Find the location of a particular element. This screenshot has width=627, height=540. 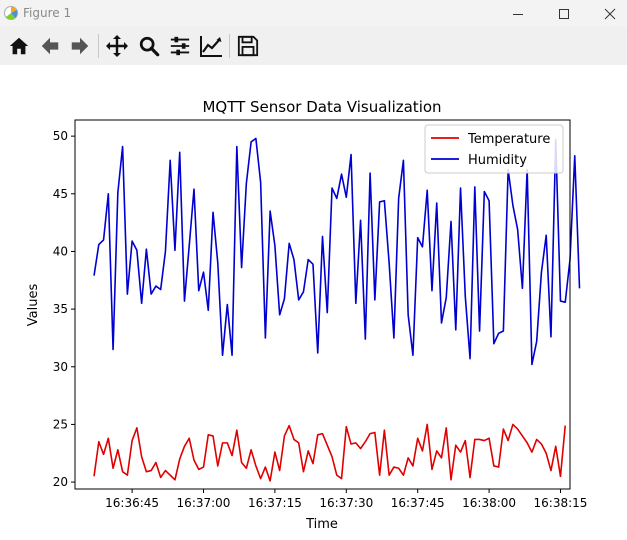

y-axis-label: Values is located at coordinates (33, 305).